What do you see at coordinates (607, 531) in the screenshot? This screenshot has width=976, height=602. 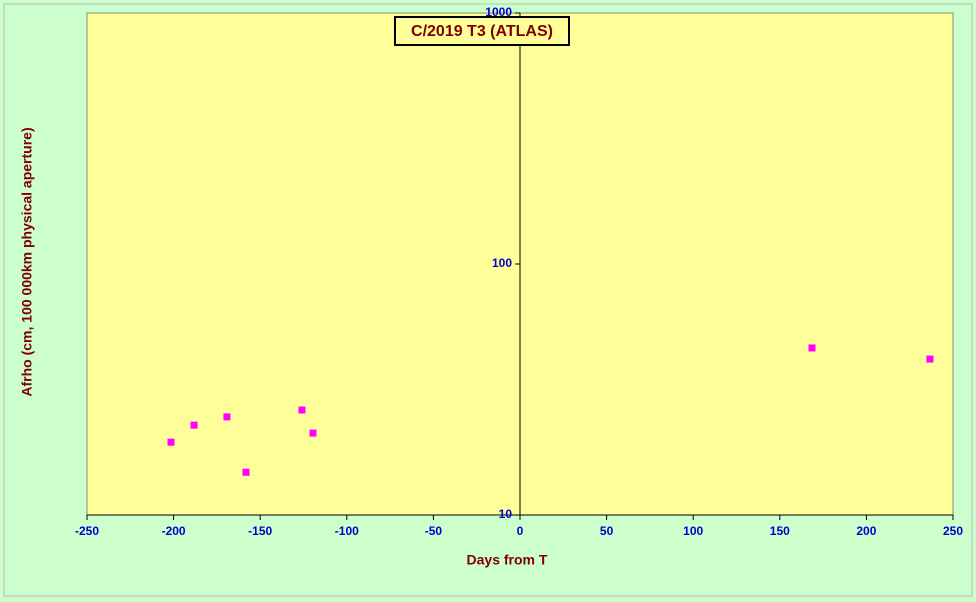 I see `x-tick-label: 50` at bounding box center [607, 531].